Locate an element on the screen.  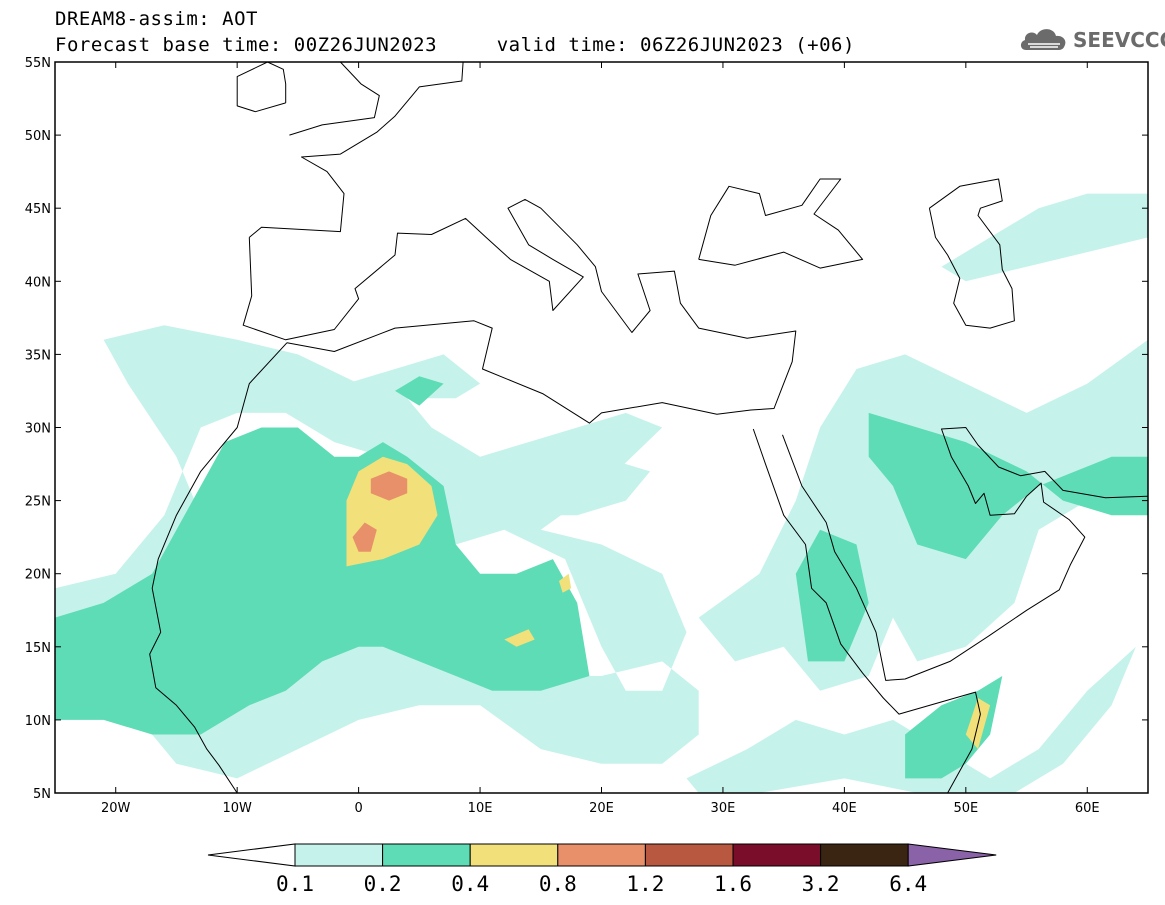
logo-text: SEEVCCC is located at coordinates (1119, 40).